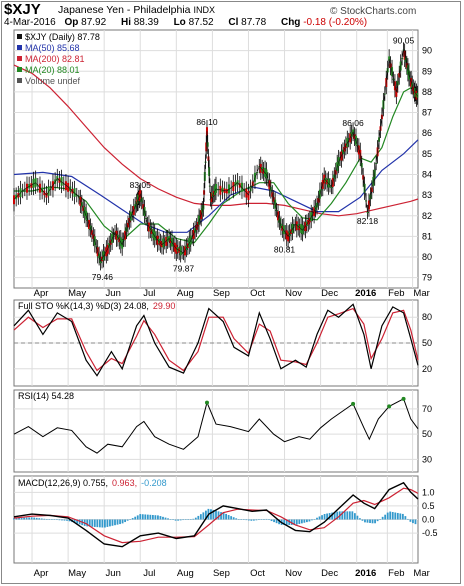  I want to click on ma50-line, so click(216, 186).